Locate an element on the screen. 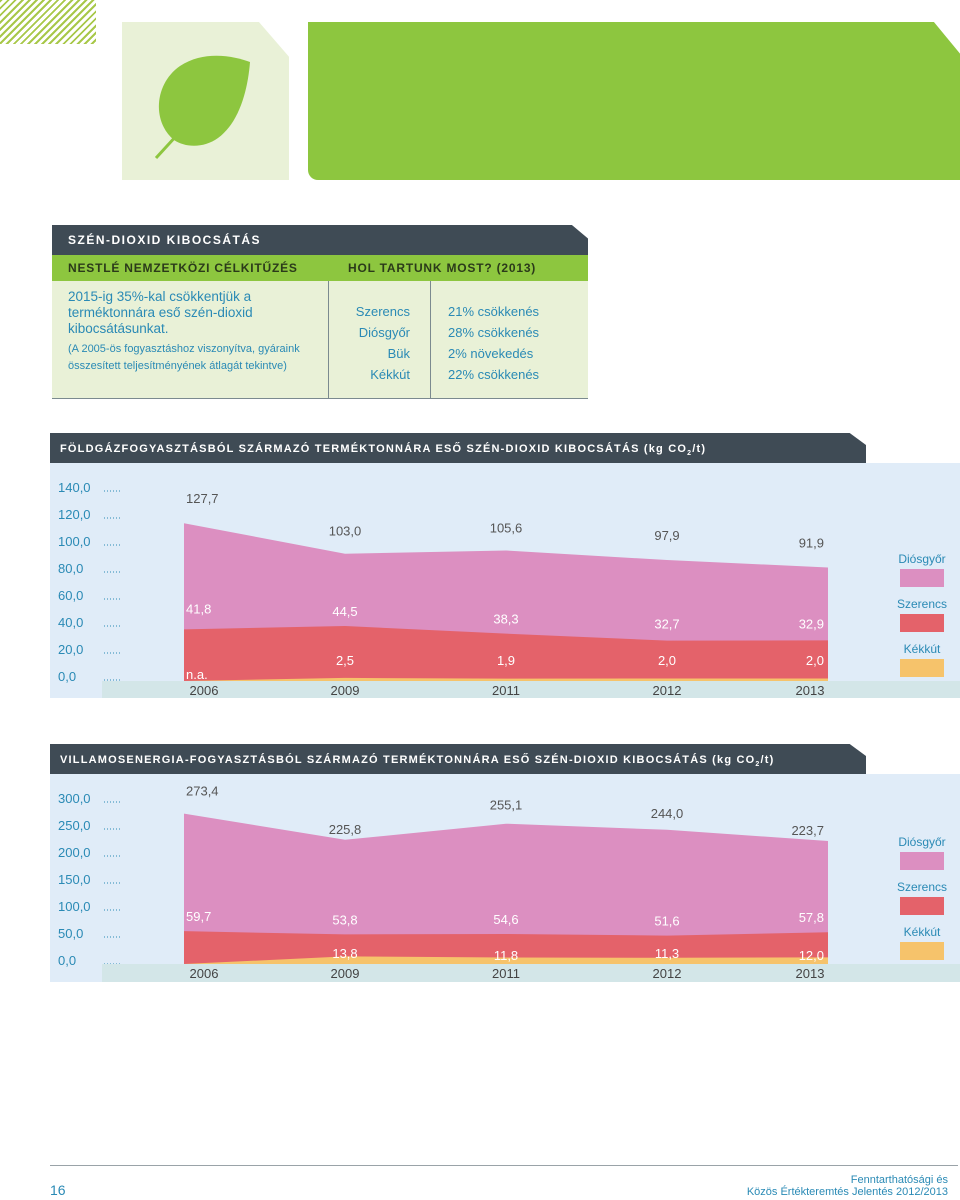  leaf-icon is located at coordinates (202, 107).